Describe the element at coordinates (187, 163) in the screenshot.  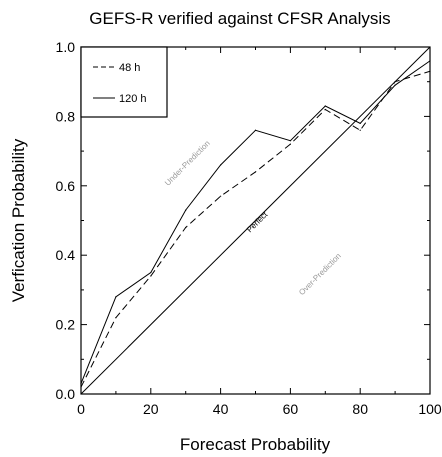
I see `annotation-label: Under-Prediction` at that location.